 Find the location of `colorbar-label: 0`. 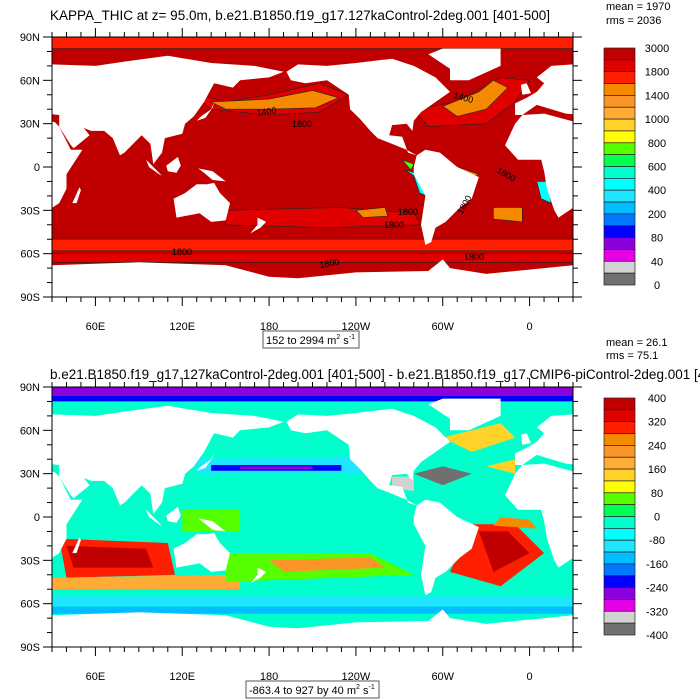

colorbar-label: 0 is located at coordinates (657, 518).